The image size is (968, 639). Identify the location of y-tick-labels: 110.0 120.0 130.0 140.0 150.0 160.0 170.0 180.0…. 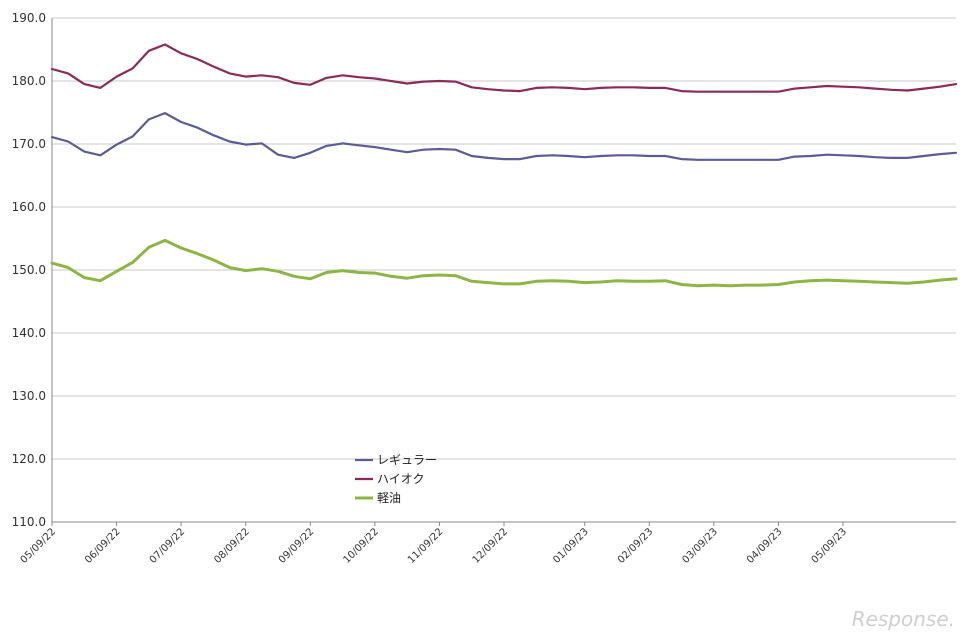
(29, 270).